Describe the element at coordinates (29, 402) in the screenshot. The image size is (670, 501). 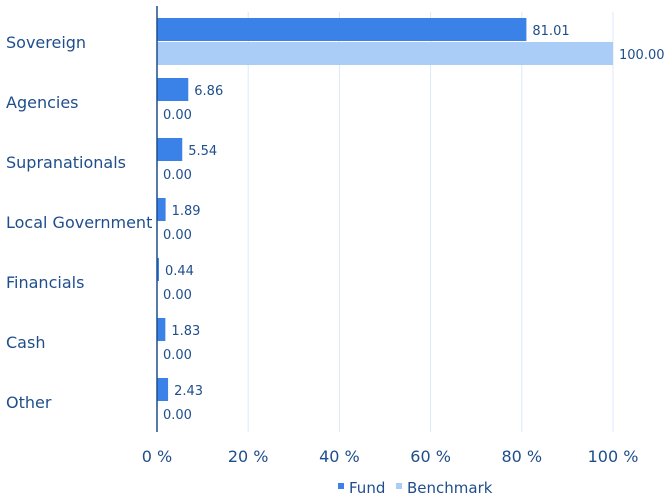
I see `category-label: Other` at that location.